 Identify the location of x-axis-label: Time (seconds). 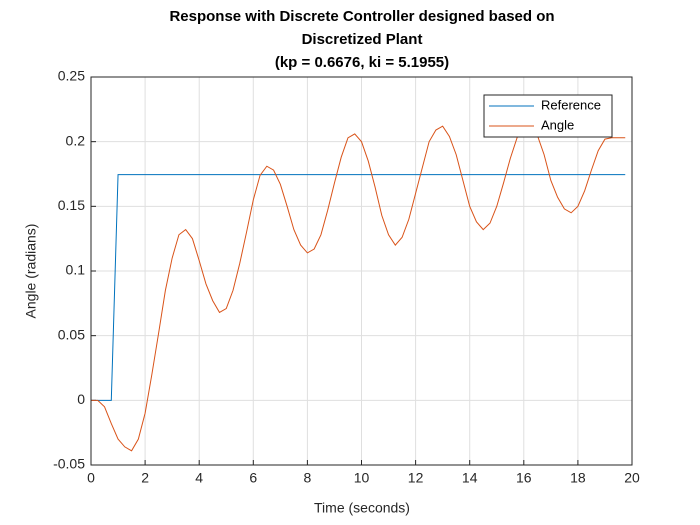
(362, 508).